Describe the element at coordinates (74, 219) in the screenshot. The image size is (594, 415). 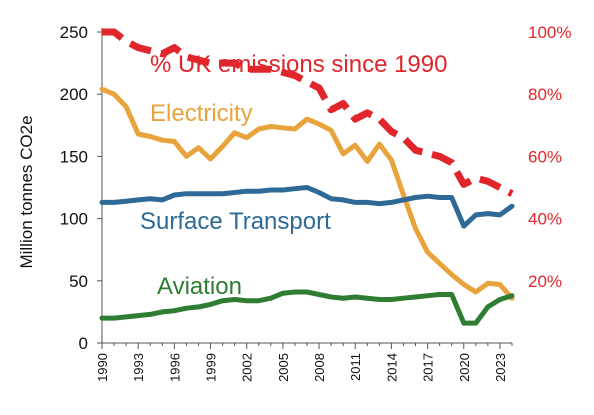
I see `y-tick-label-left: 100` at that location.